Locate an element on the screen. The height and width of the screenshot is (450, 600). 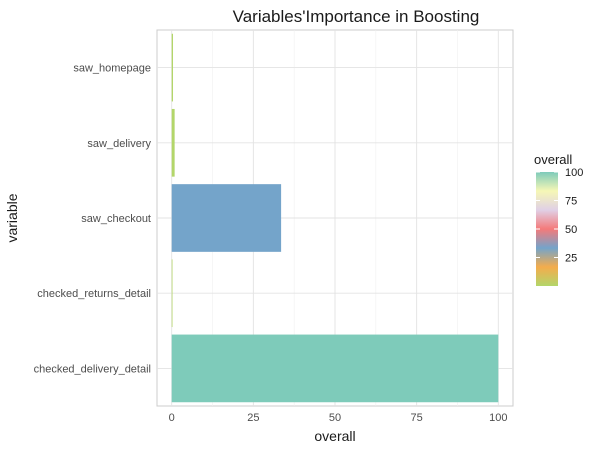
bar-saw-checkout is located at coordinates (226, 218).